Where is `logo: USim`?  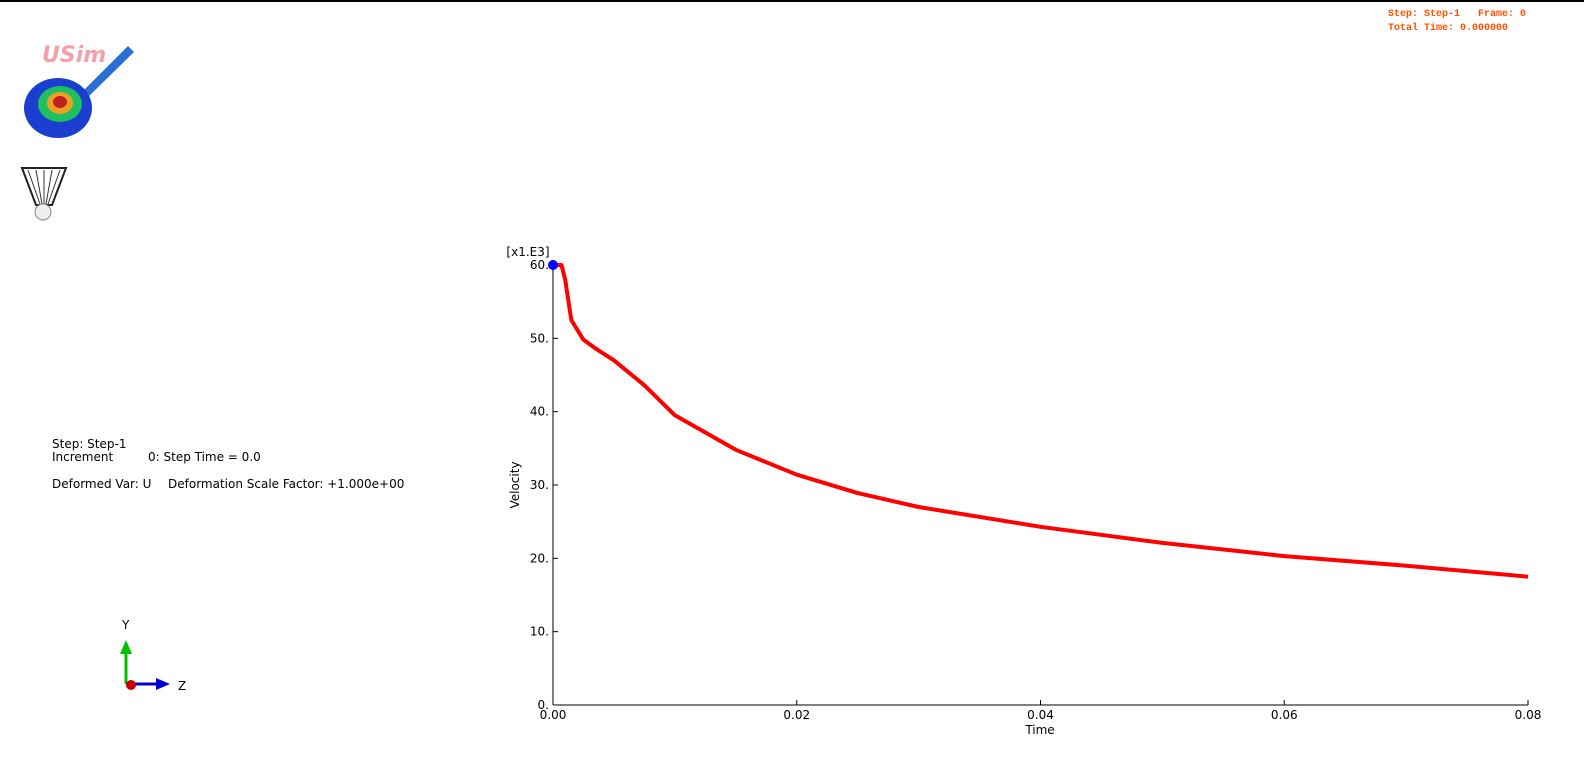
logo: USim is located at coordinates (77, 132).